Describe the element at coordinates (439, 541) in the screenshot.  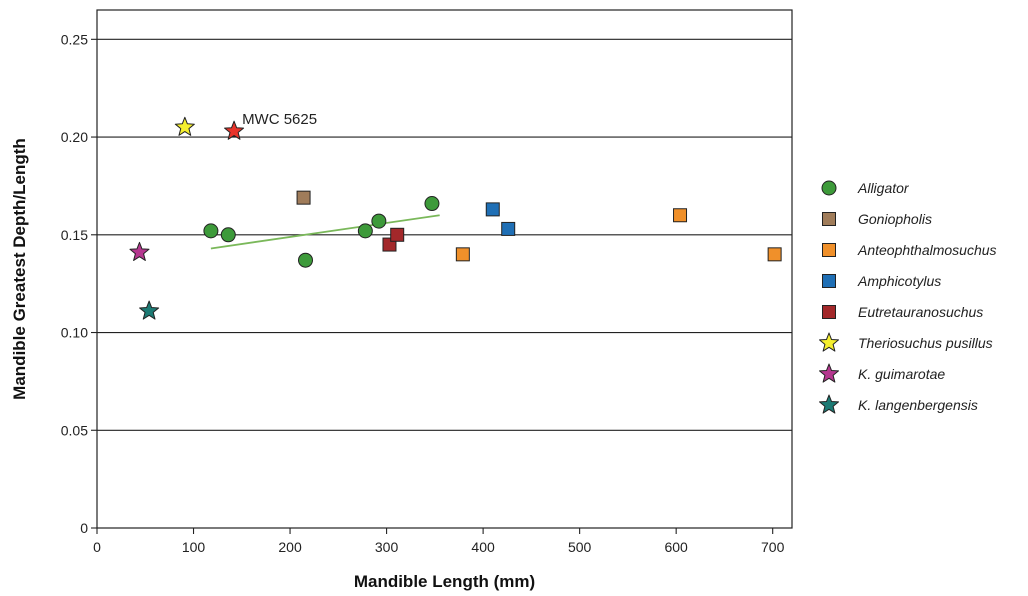
I see `x-axis-ticks: 0 100 200 300 400 500 600 700` at that location.